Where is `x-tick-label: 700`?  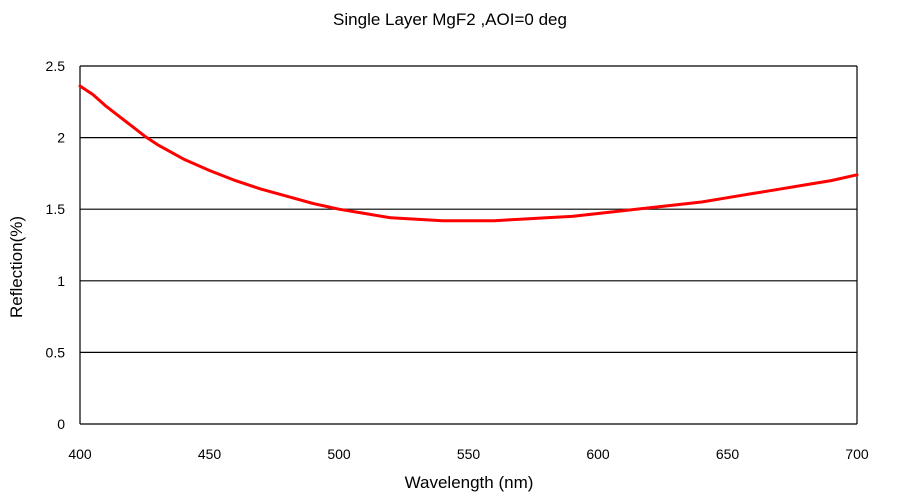 x-tick-label: 700 is located at coordinates (857, 454).